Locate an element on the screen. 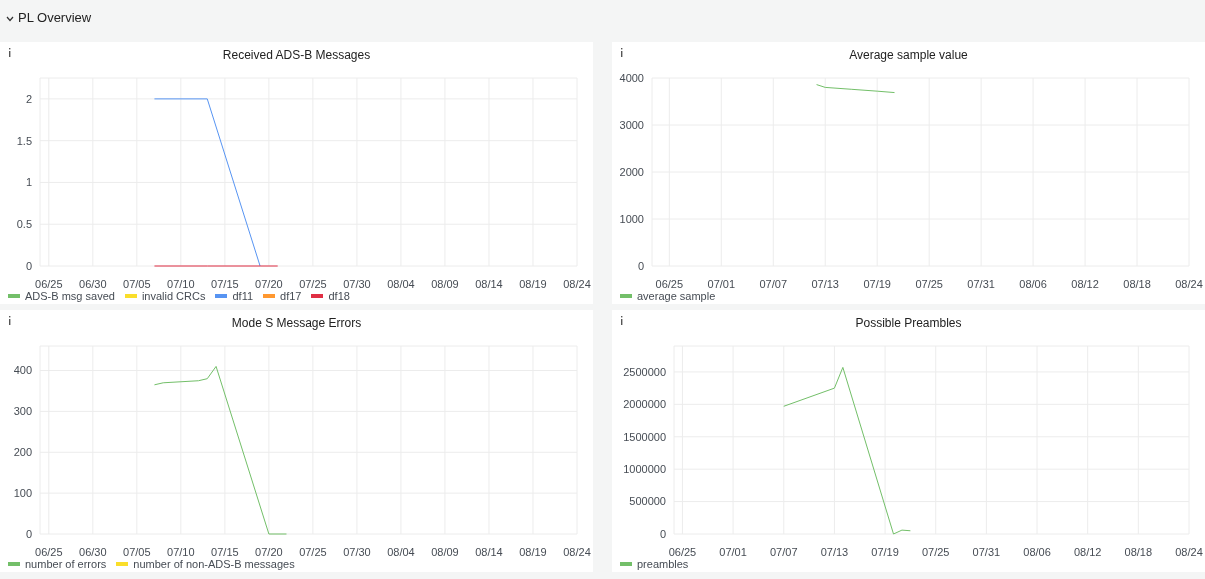 The width and height of the screenshot is (1205, 579). legend-label: ADS-B msg saved is located at coordinates (70, 296).